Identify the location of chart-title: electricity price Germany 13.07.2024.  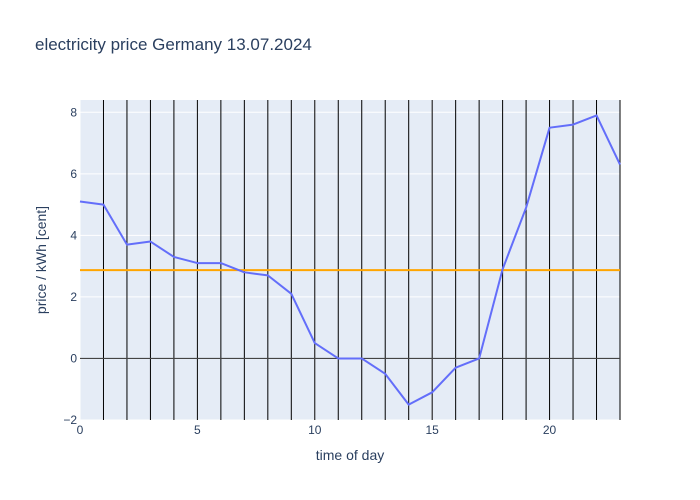
(173, 44).